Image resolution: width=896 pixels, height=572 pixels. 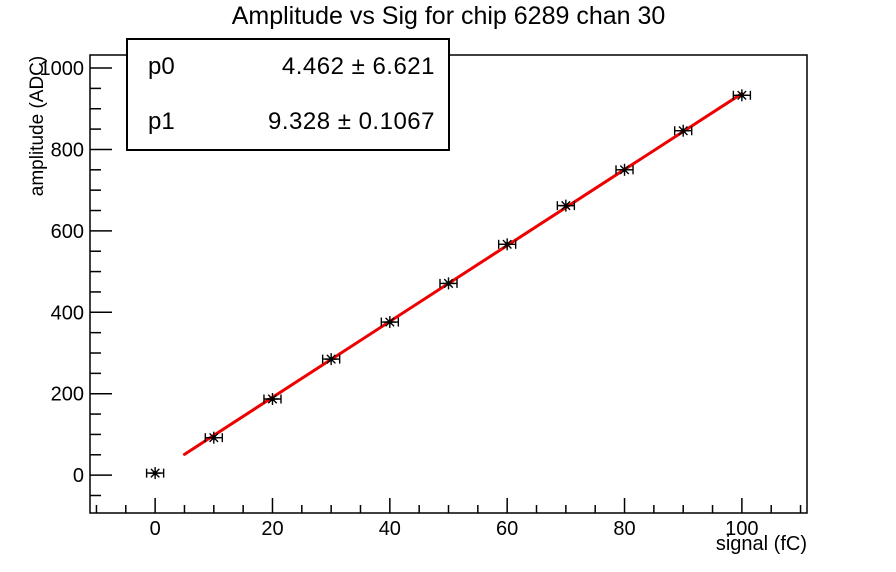 What do you see at coordinates (161, 121) in the screenshot?
I see `stat-param-name: p1` at bounding box center [161, 121].